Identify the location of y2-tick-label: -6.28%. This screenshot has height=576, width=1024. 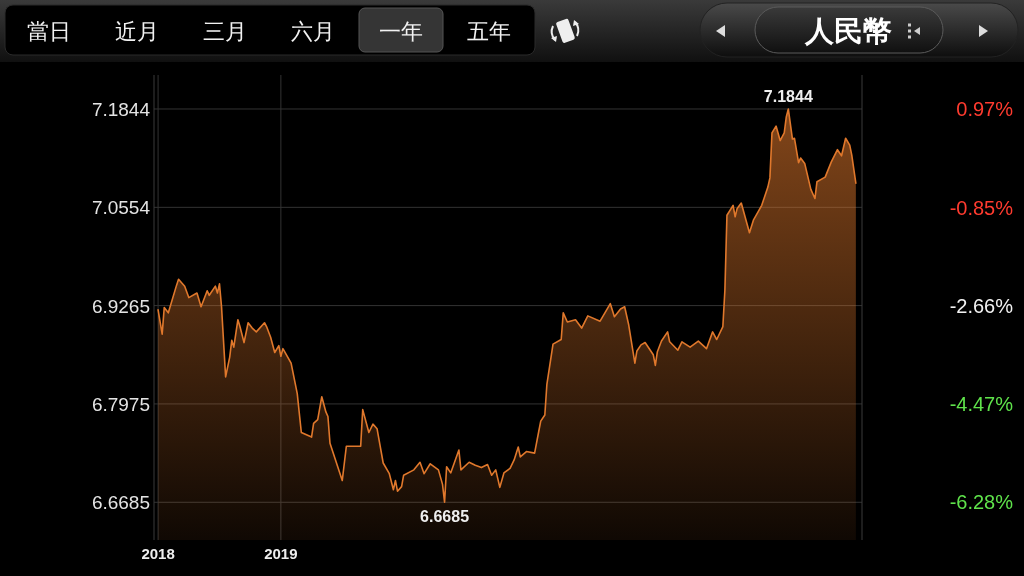
(981, 502).